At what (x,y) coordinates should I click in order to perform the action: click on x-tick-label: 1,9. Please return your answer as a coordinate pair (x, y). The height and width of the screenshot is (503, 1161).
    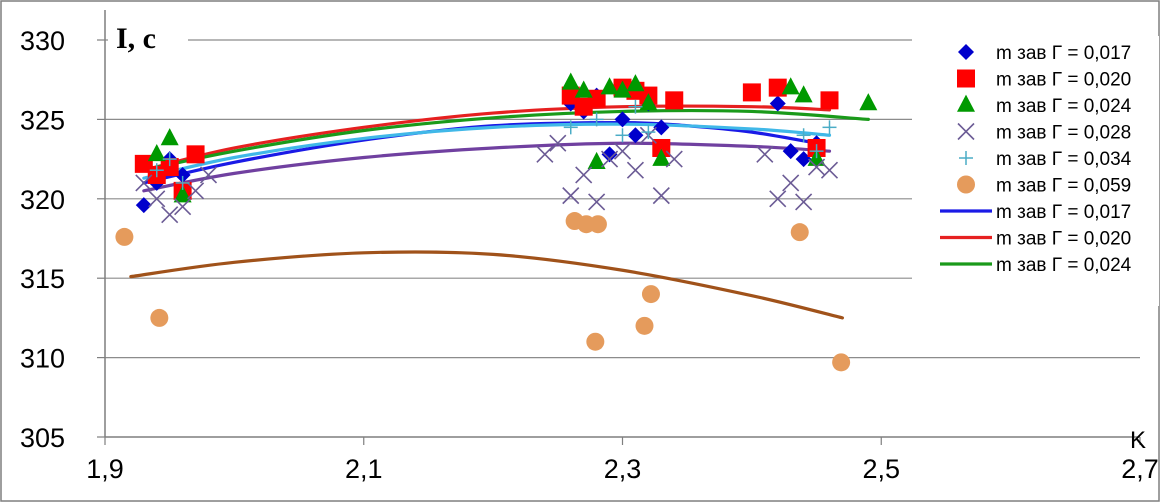
    Looking at the image, I should click on (105, 469).